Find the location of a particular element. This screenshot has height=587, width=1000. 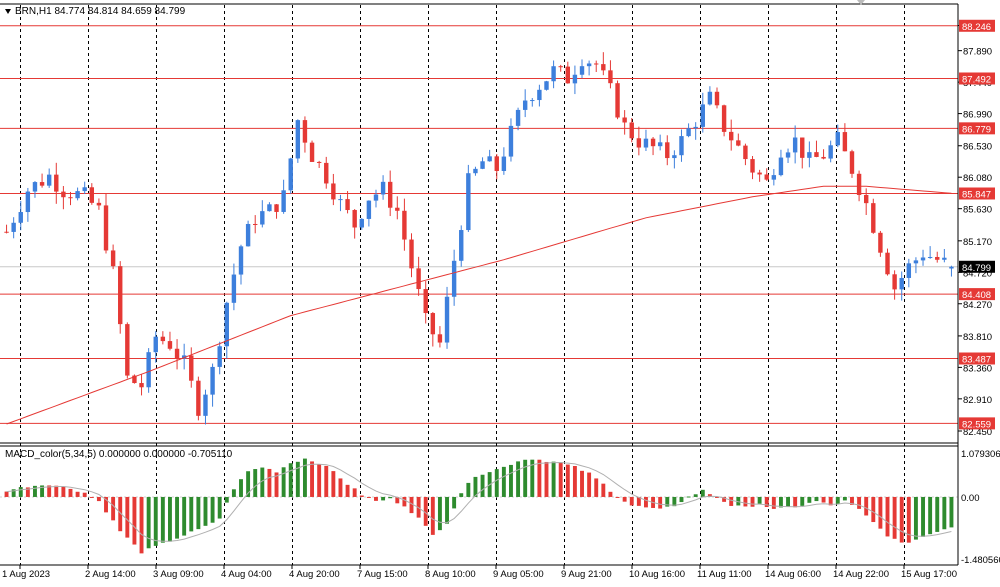

level-tag-label: 84.408 is located at coordinates (976, 295).